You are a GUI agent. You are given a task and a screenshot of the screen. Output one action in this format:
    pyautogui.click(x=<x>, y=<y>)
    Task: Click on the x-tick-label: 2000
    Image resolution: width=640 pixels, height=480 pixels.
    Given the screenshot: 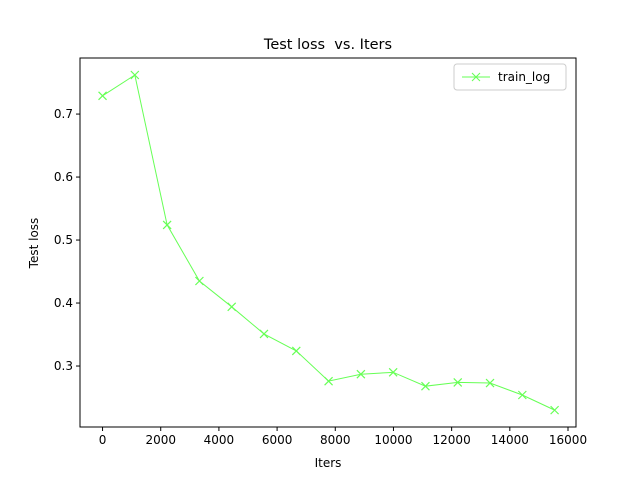 What is the action you would take?
    pyautogui.click(x=160, y=440)
    